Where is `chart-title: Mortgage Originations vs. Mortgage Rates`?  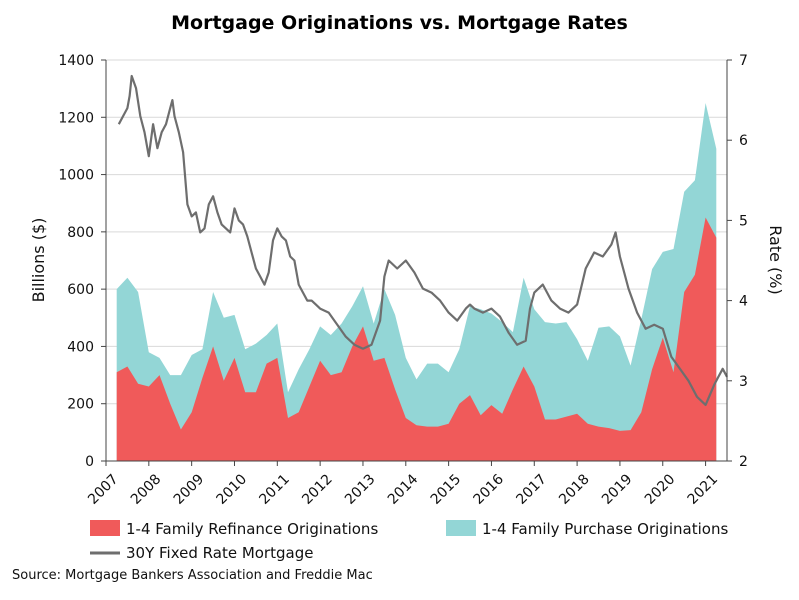
chart-title: Mortgage Originations vs. Mortgage Rates is located at coordinates (399, 23).